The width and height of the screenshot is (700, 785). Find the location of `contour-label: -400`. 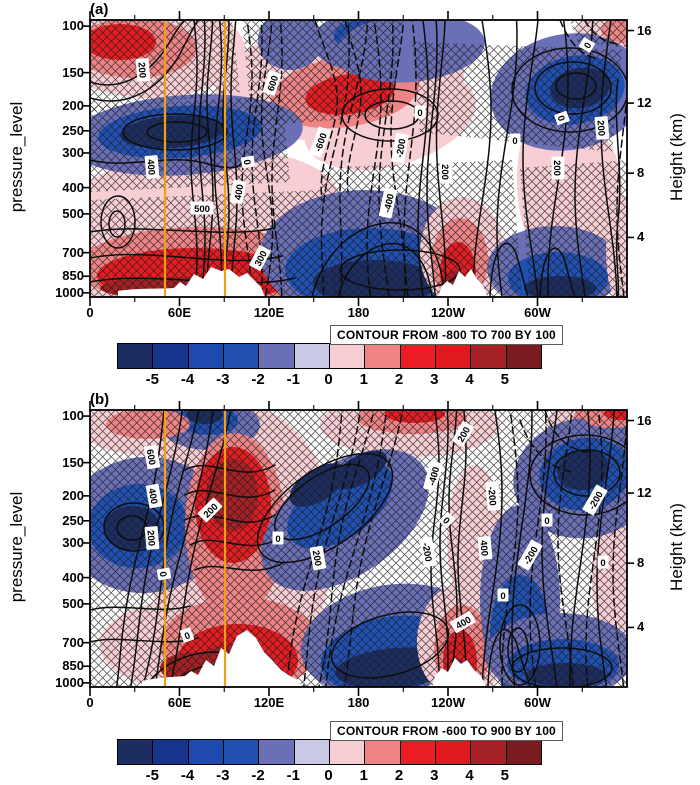

contour-label: -400 is located at coordinates (388, 203).